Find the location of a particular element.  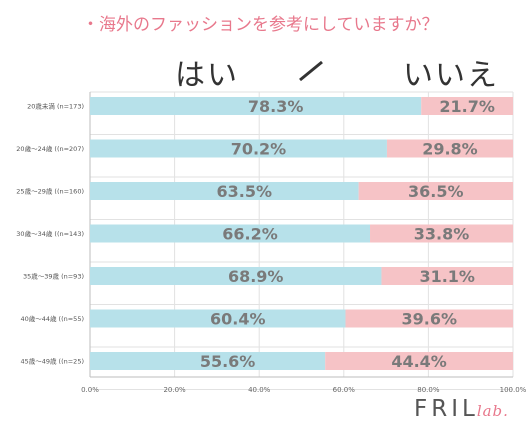

chart-title: ・海外のファッションを参考にしていますか？ is located at coordinates (260, 25).